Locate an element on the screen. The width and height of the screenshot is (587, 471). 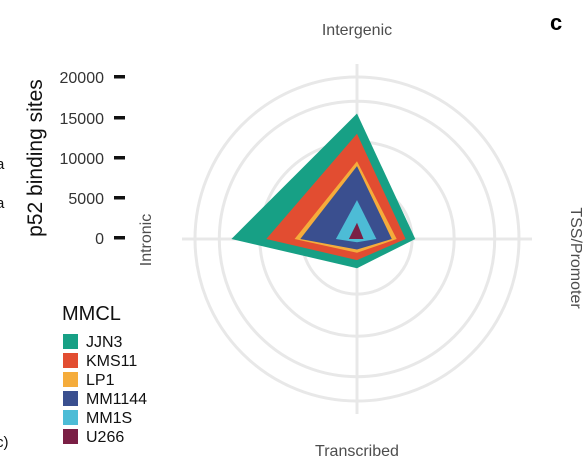
legend-label-jjn3: JJN3 is located at coordinates (104, 342).